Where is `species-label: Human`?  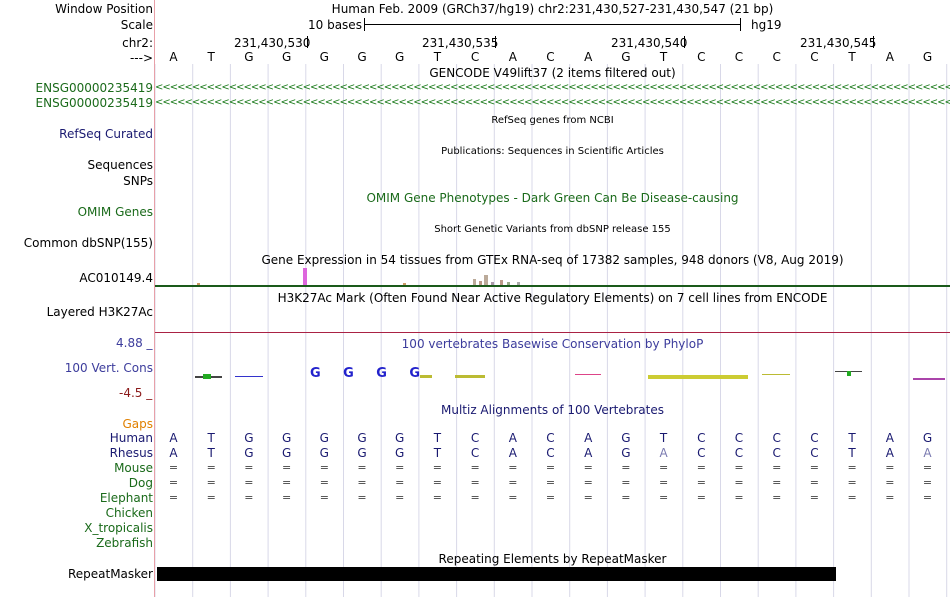 species-label: Human is located at coordinates (131, 438).